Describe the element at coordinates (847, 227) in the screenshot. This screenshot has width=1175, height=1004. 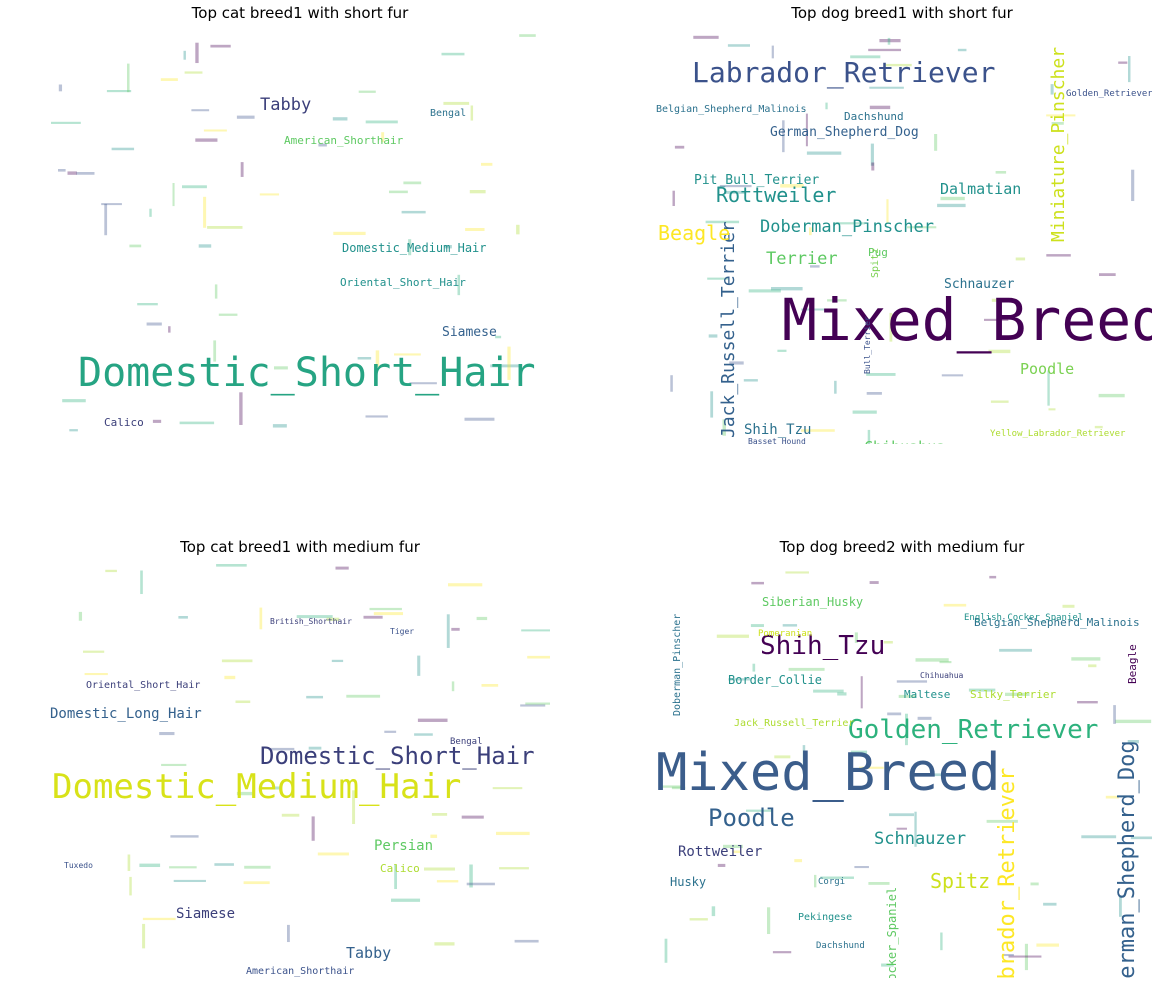
I see `cloud-word: Doberman_Pinscher` at that location.